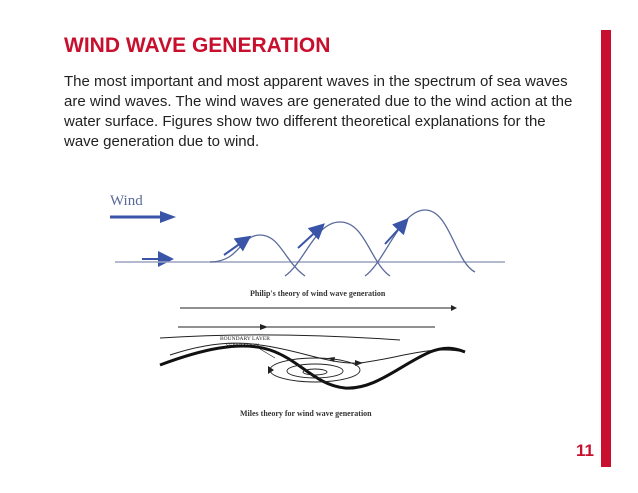 The width and height of the screenshot is (638, 493). I want to click on page-number: 11, so click(585, 450).